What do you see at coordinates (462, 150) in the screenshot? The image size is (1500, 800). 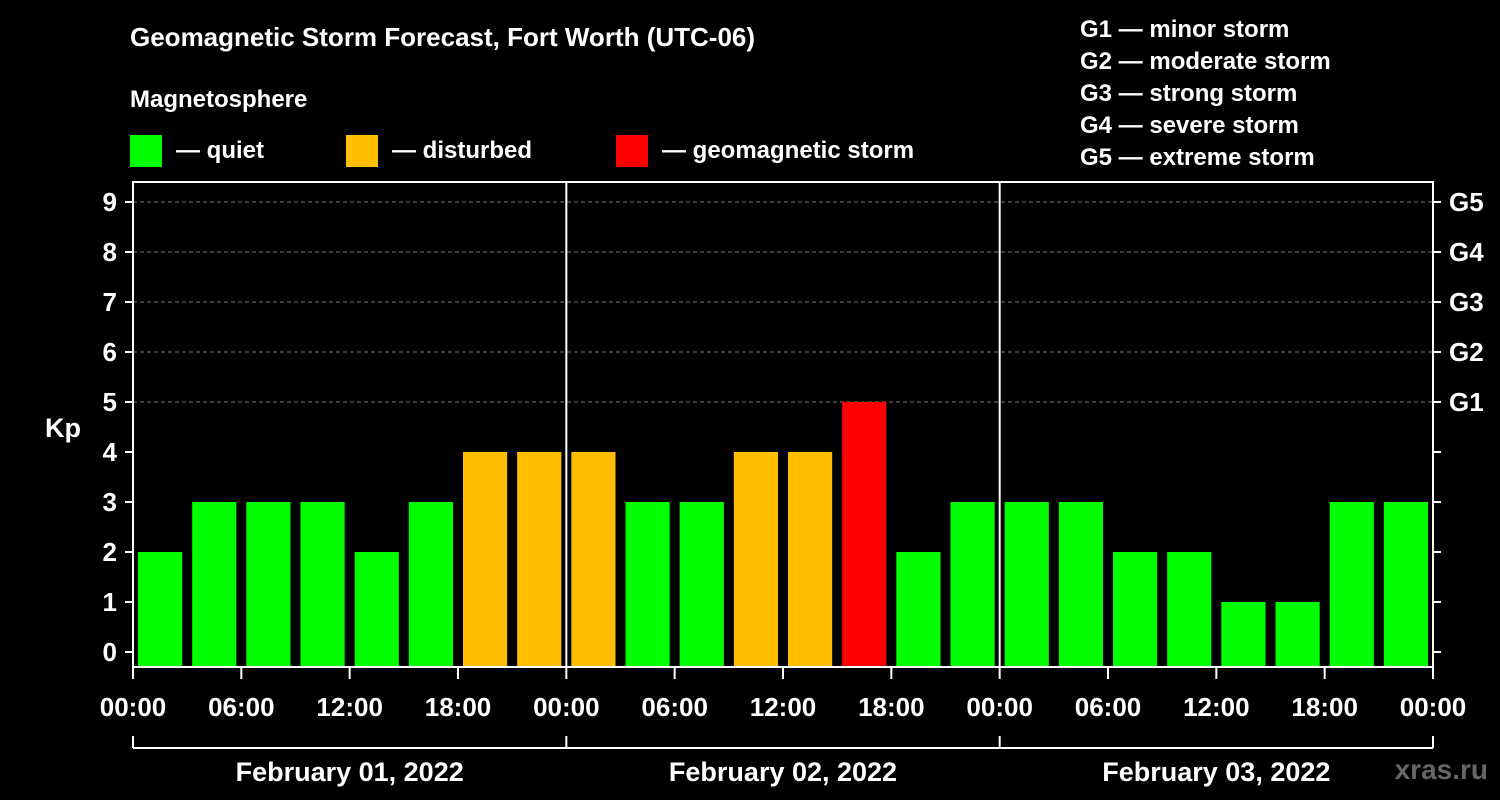 I see `legend-label-disturbed: — disturbed` at bounding box center [462, 150].